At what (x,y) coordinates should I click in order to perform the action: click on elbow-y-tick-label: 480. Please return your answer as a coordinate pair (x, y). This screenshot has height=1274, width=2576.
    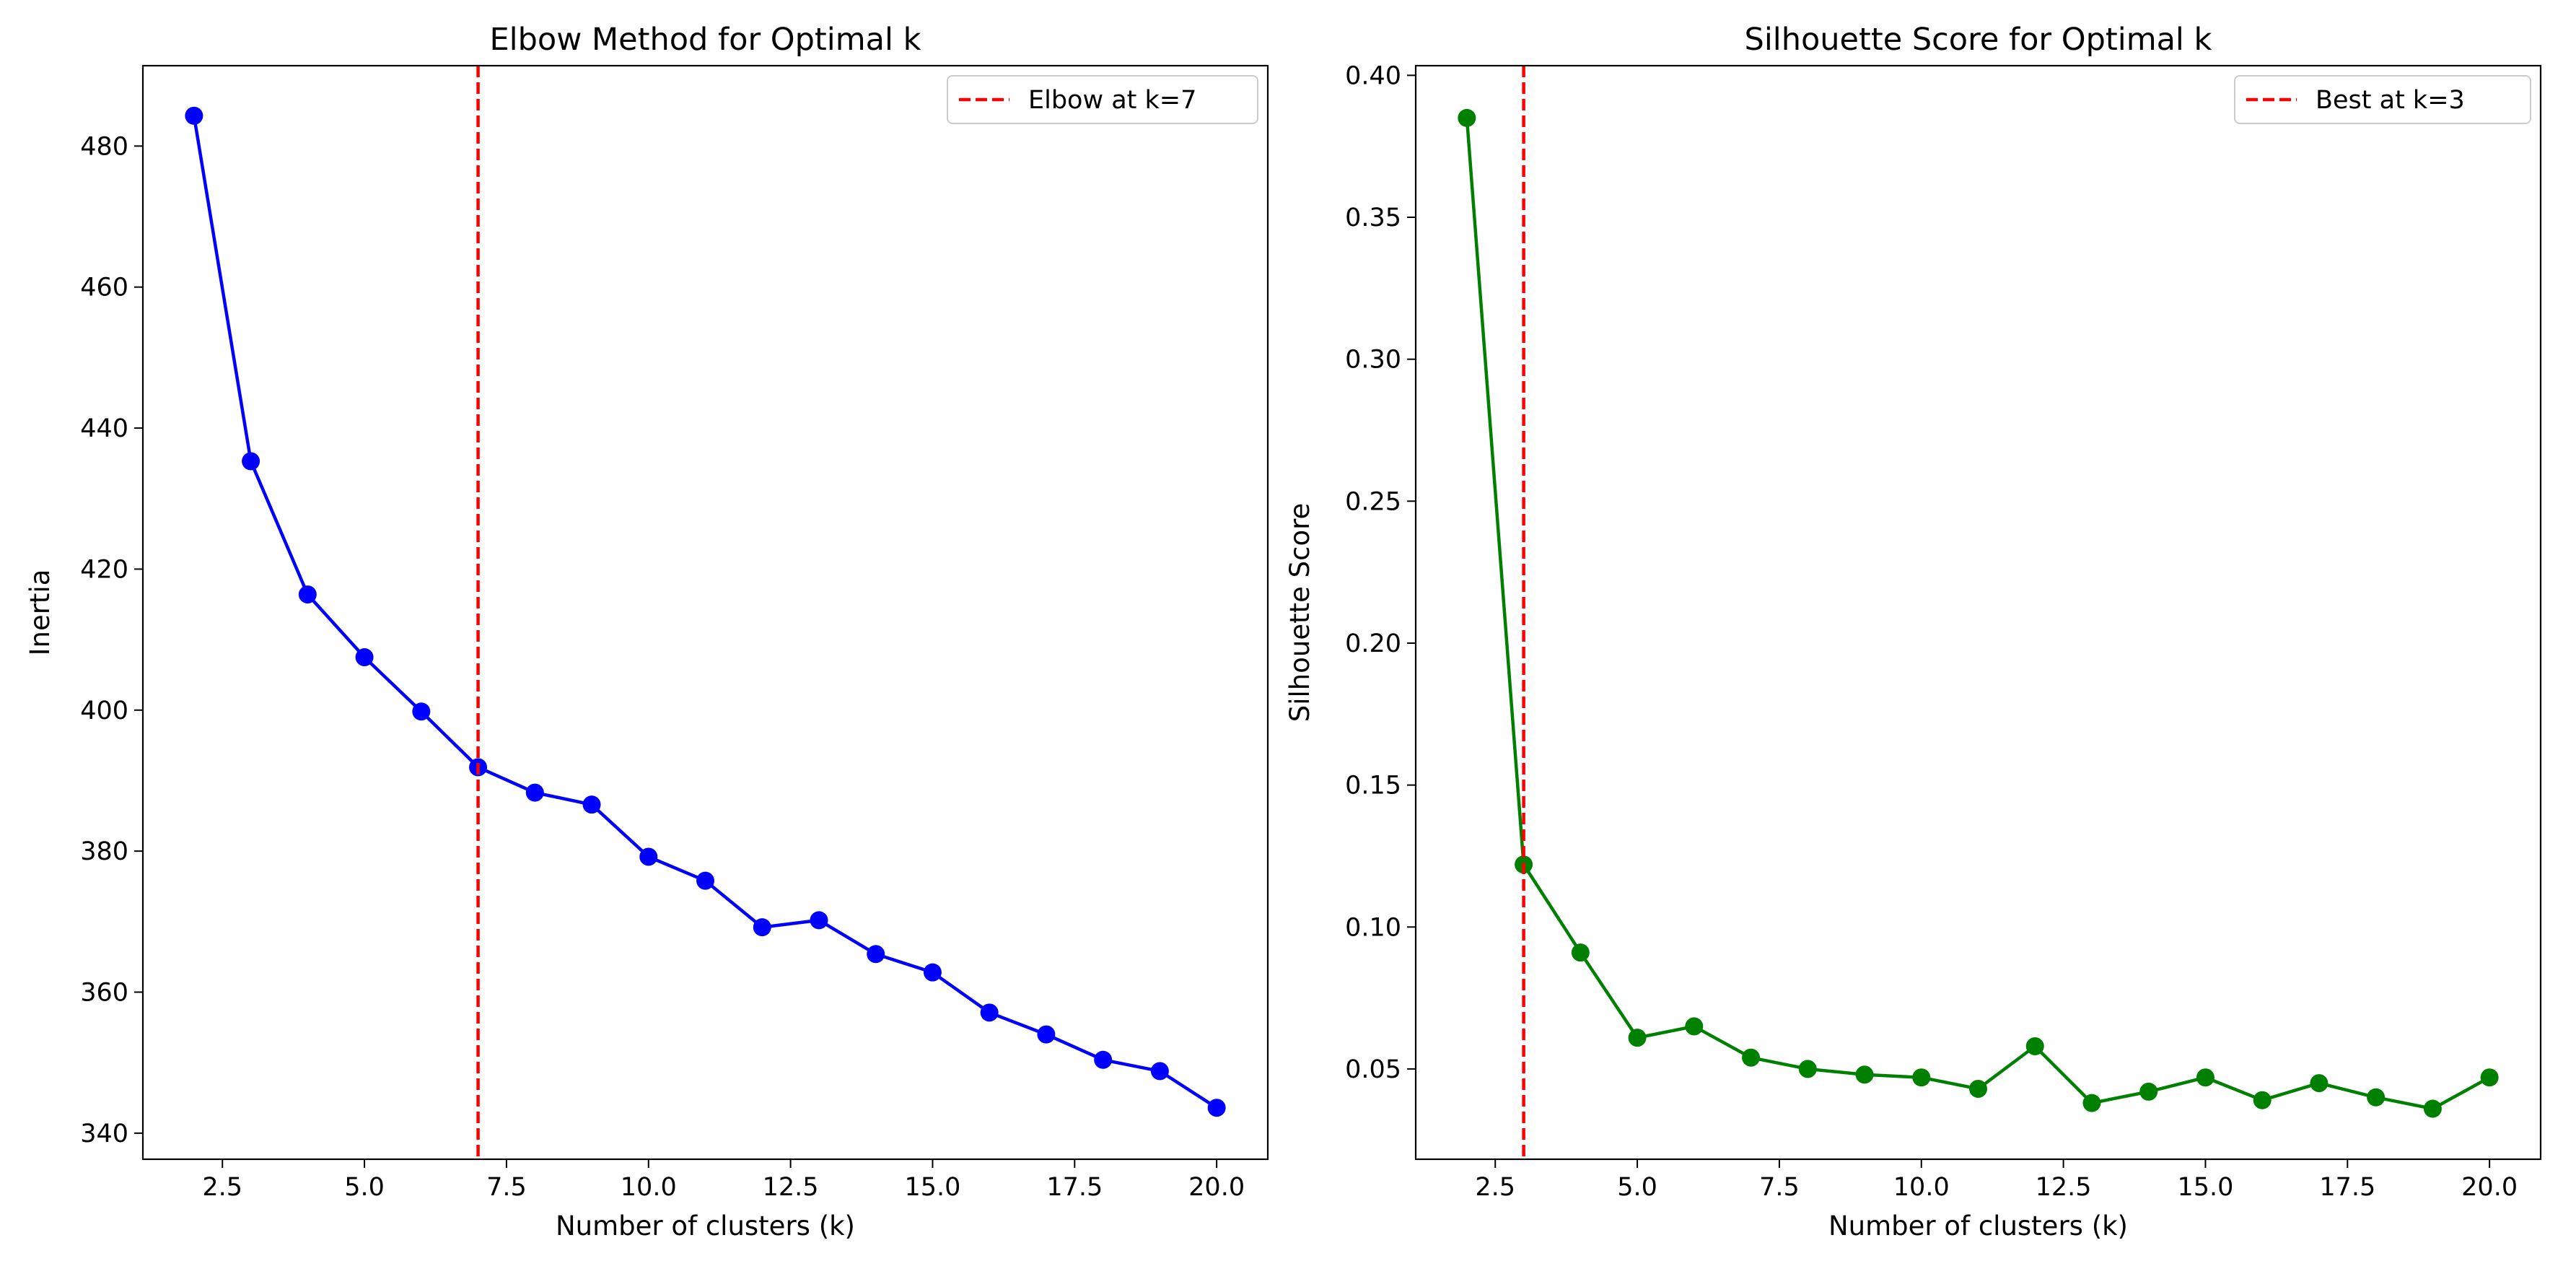
    Looking at the image, I should click on (104, 146).